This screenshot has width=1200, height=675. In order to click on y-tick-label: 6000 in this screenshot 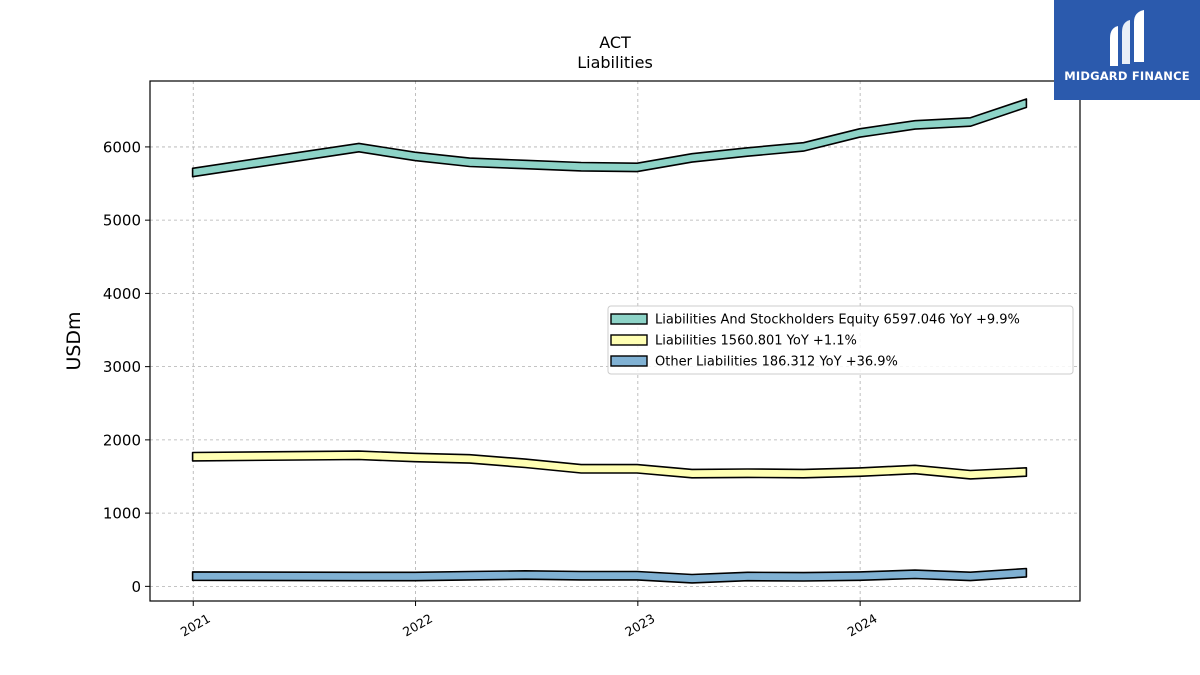, I will do `click(122, 147)`.